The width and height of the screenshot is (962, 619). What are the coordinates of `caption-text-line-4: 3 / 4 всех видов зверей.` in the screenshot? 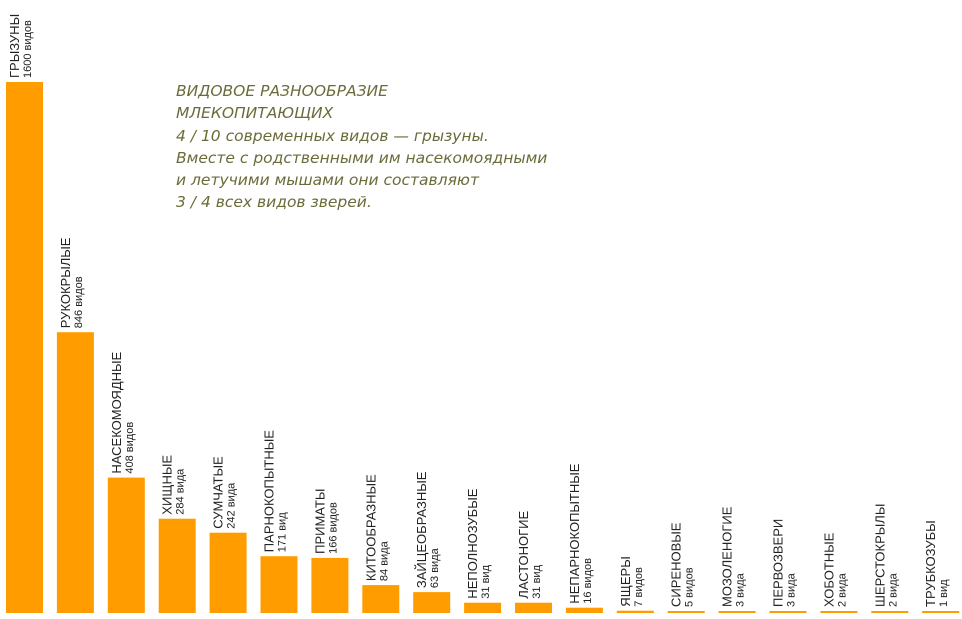 It's located at (274, 202).